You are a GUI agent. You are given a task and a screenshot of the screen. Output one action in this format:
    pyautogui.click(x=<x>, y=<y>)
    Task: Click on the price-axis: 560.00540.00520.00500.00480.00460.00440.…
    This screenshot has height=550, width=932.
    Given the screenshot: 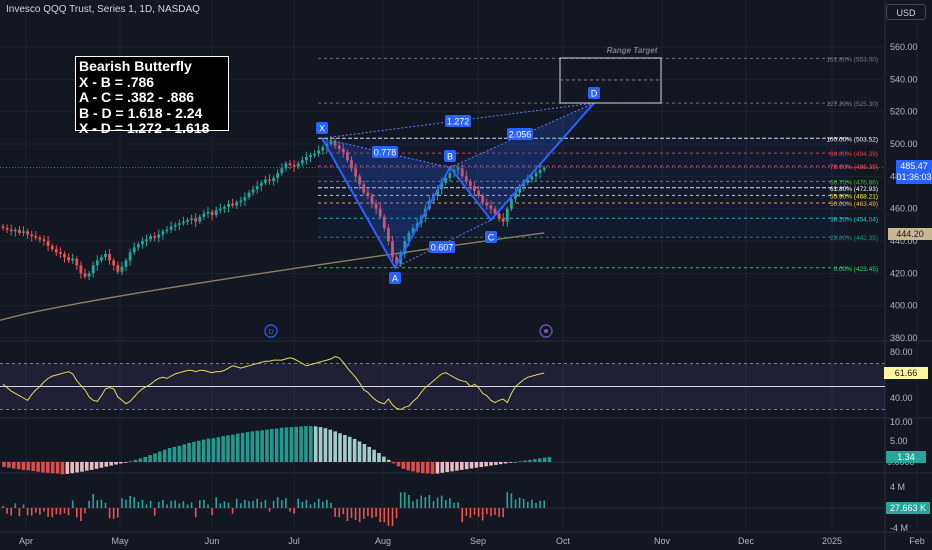 What is the action you would take?
    pyautogui.click(x=904, y=192)
    